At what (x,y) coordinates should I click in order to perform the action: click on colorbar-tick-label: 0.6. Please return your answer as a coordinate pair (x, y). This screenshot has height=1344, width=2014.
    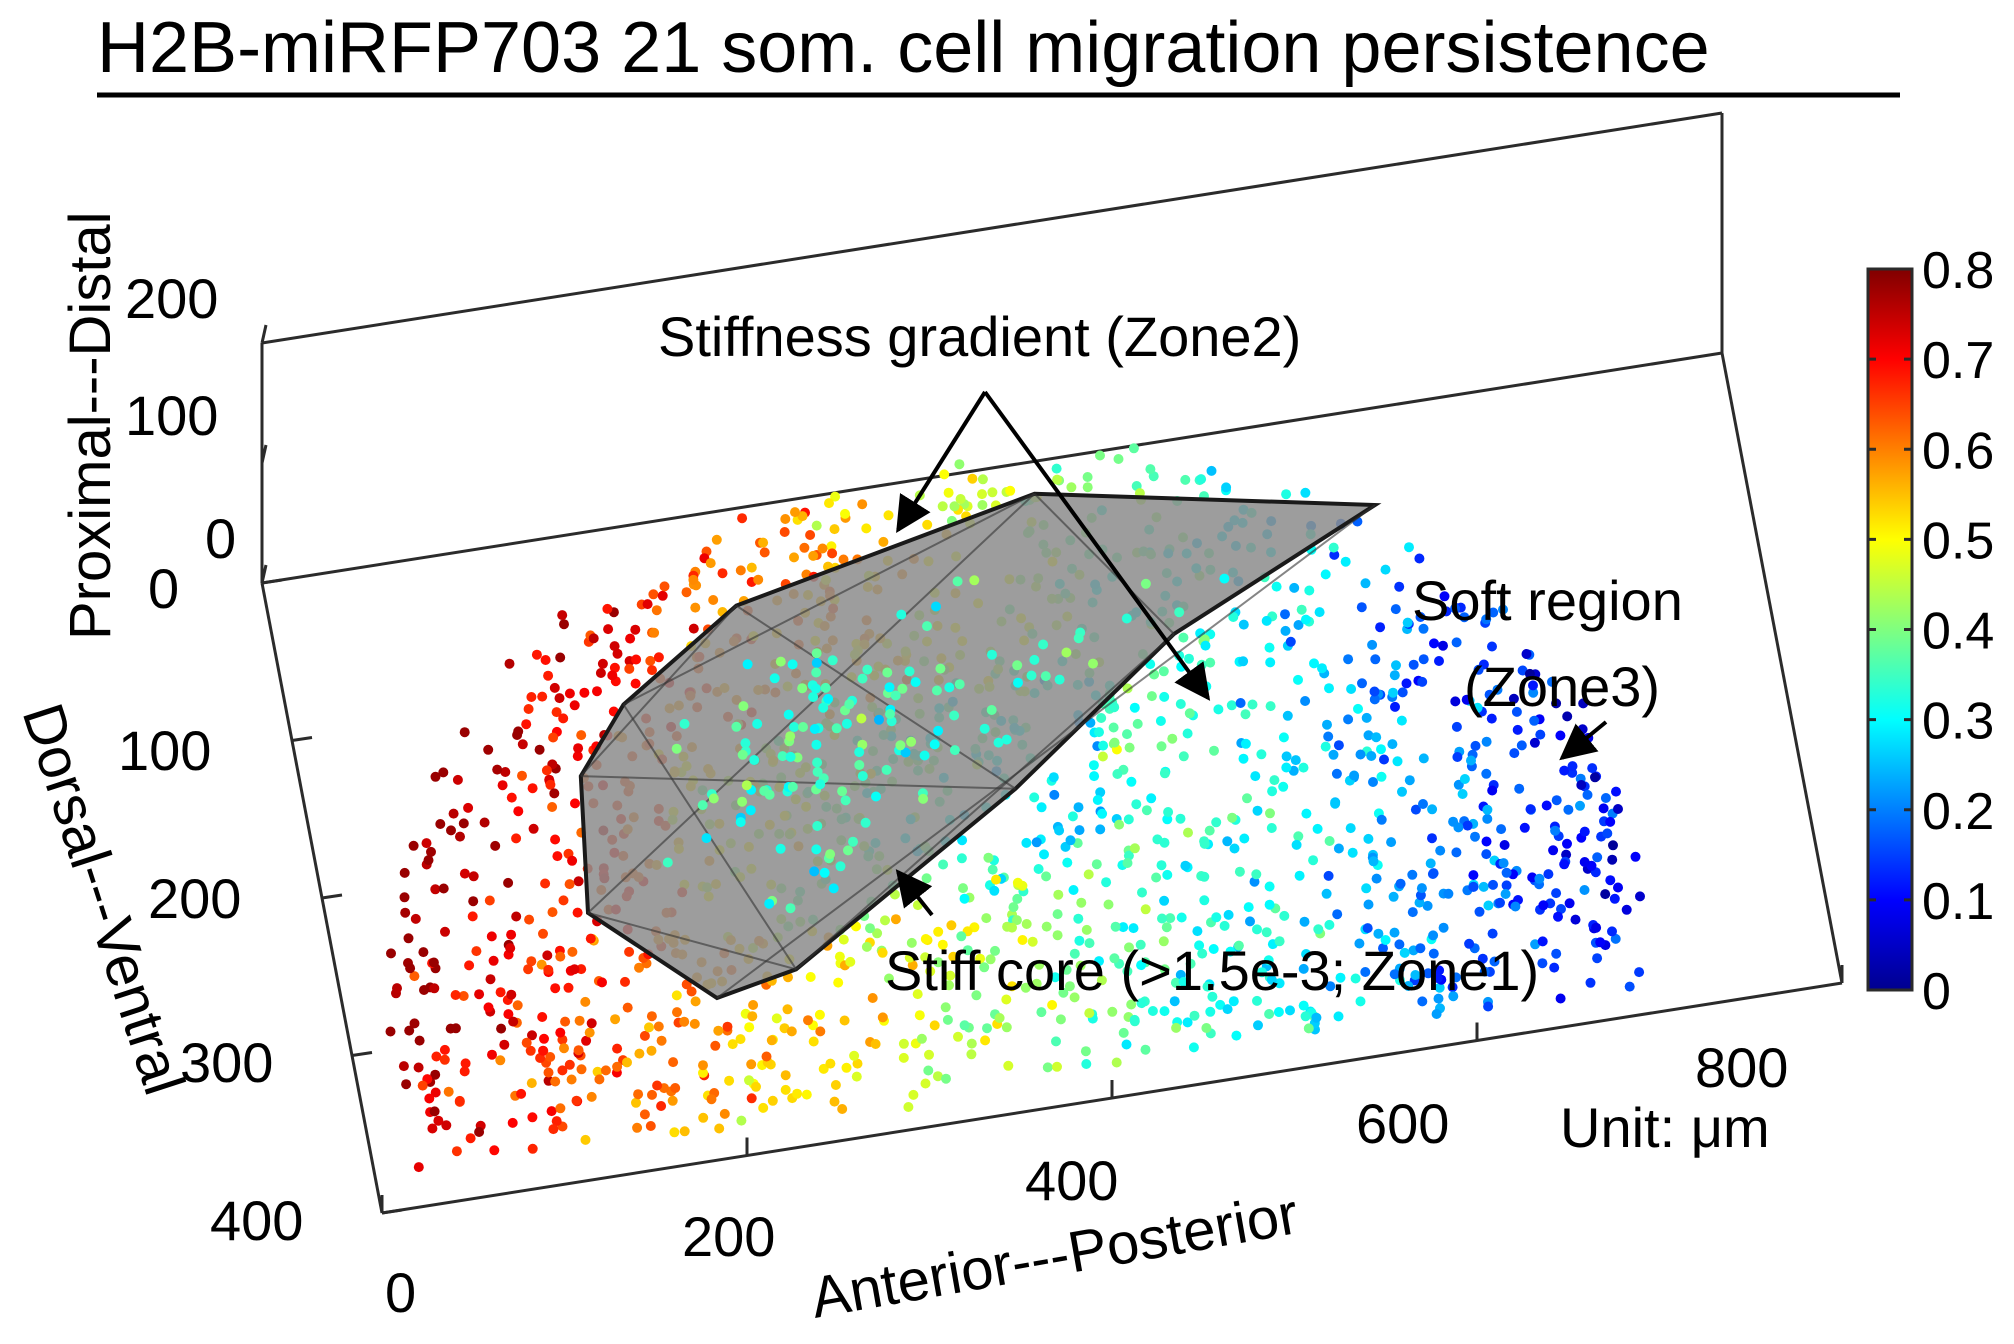
    Looking at the image, I should click on (1958, 451).